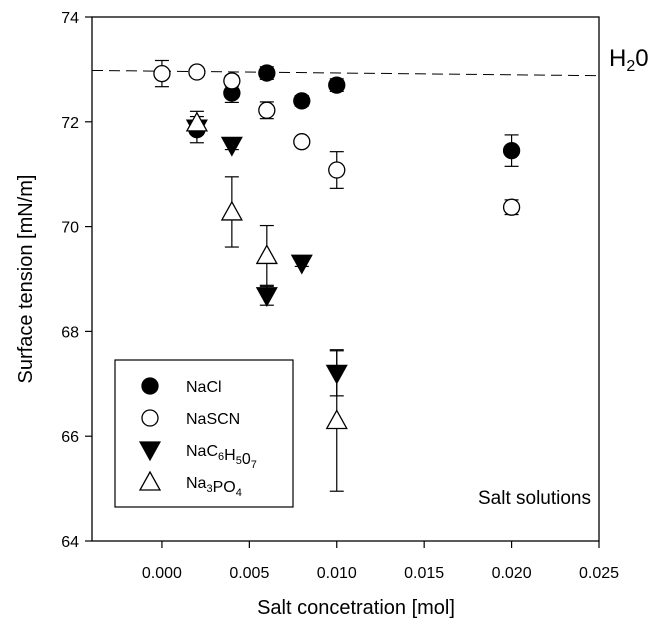  What do you see at coordinates (70, 123) in the screenshot?
I see `y-tick-label: 72` at bounding box center [70, 123].